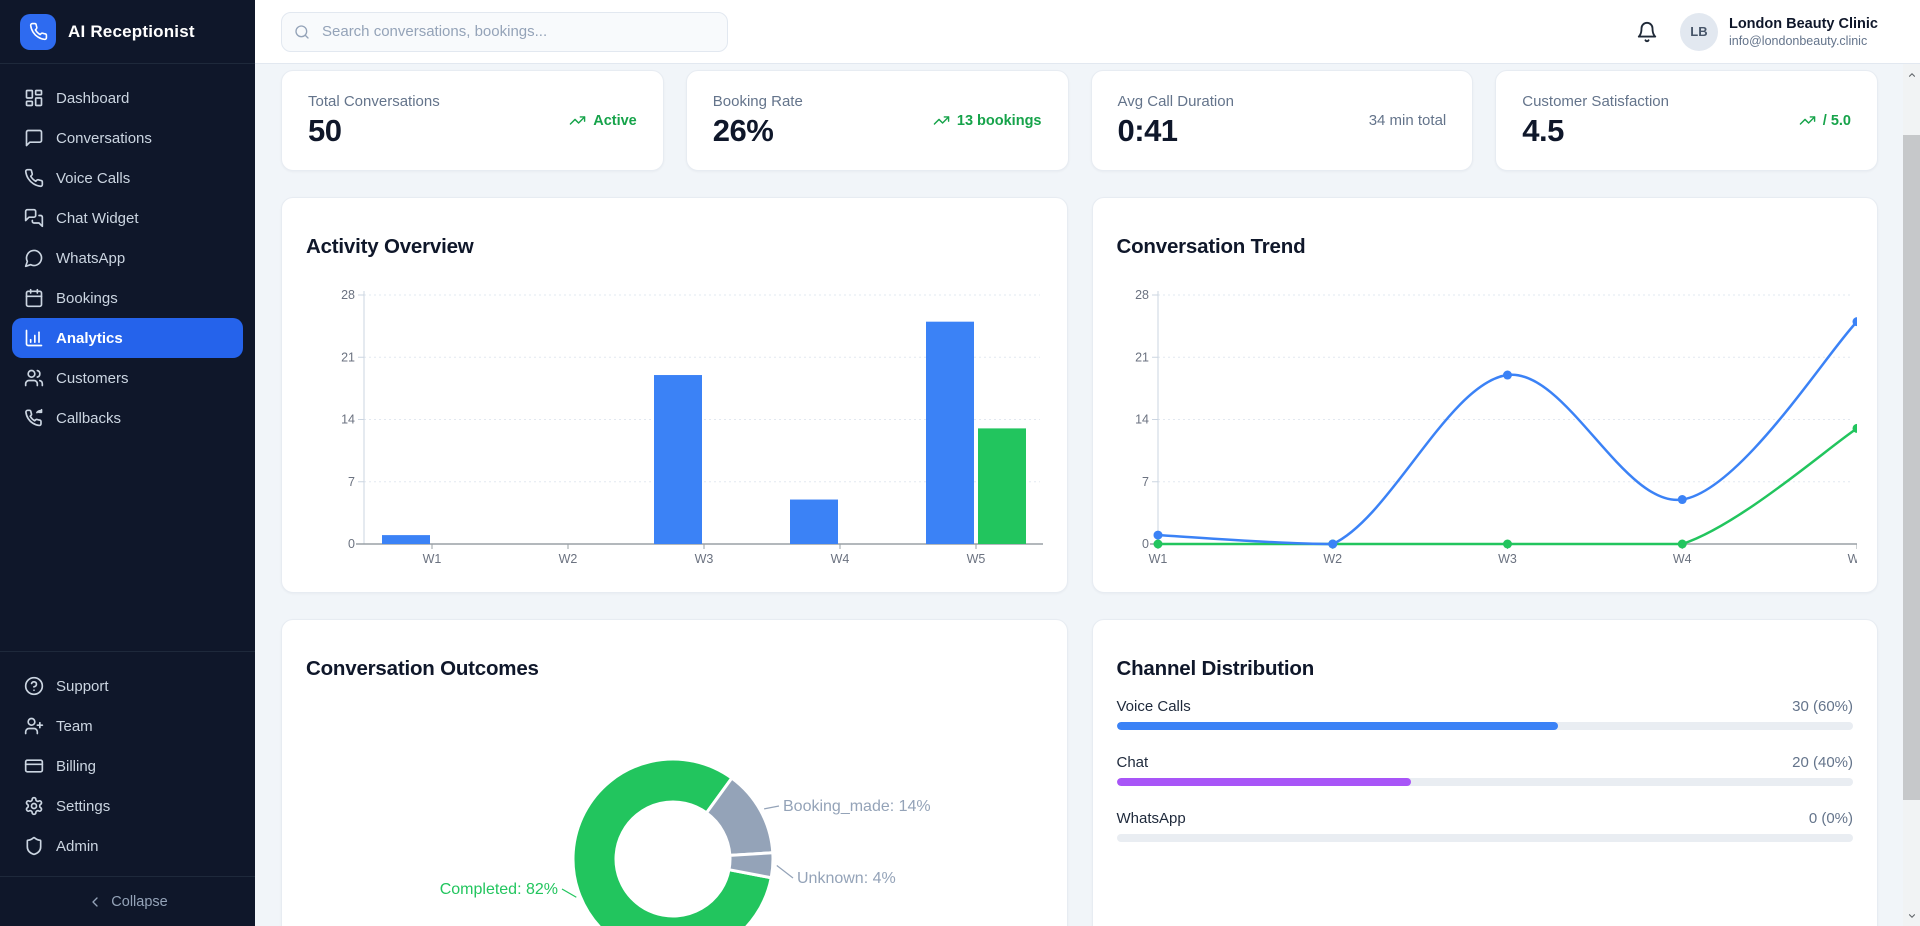  I want to click on search-input, so click(504, 31).